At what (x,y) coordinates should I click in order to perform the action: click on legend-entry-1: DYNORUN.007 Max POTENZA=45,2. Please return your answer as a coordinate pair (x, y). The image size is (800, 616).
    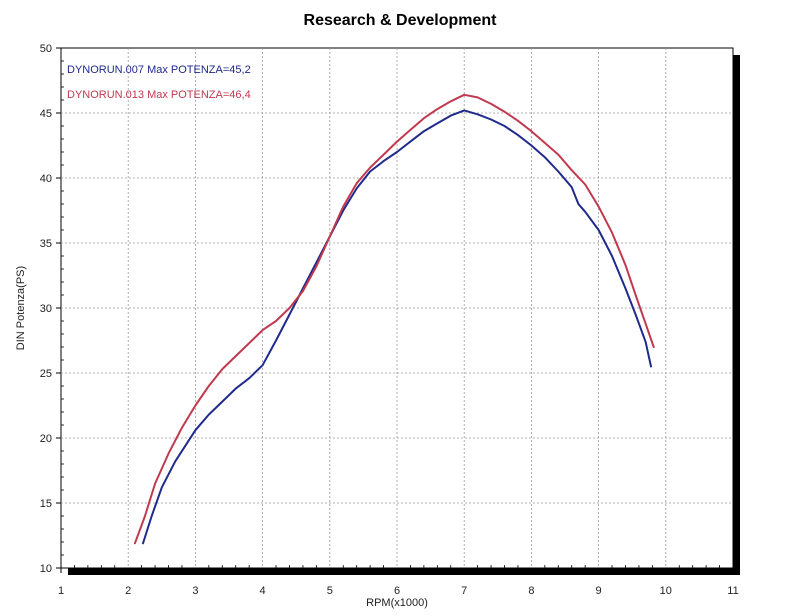
    Looking at the image, I should click on (159, 70).